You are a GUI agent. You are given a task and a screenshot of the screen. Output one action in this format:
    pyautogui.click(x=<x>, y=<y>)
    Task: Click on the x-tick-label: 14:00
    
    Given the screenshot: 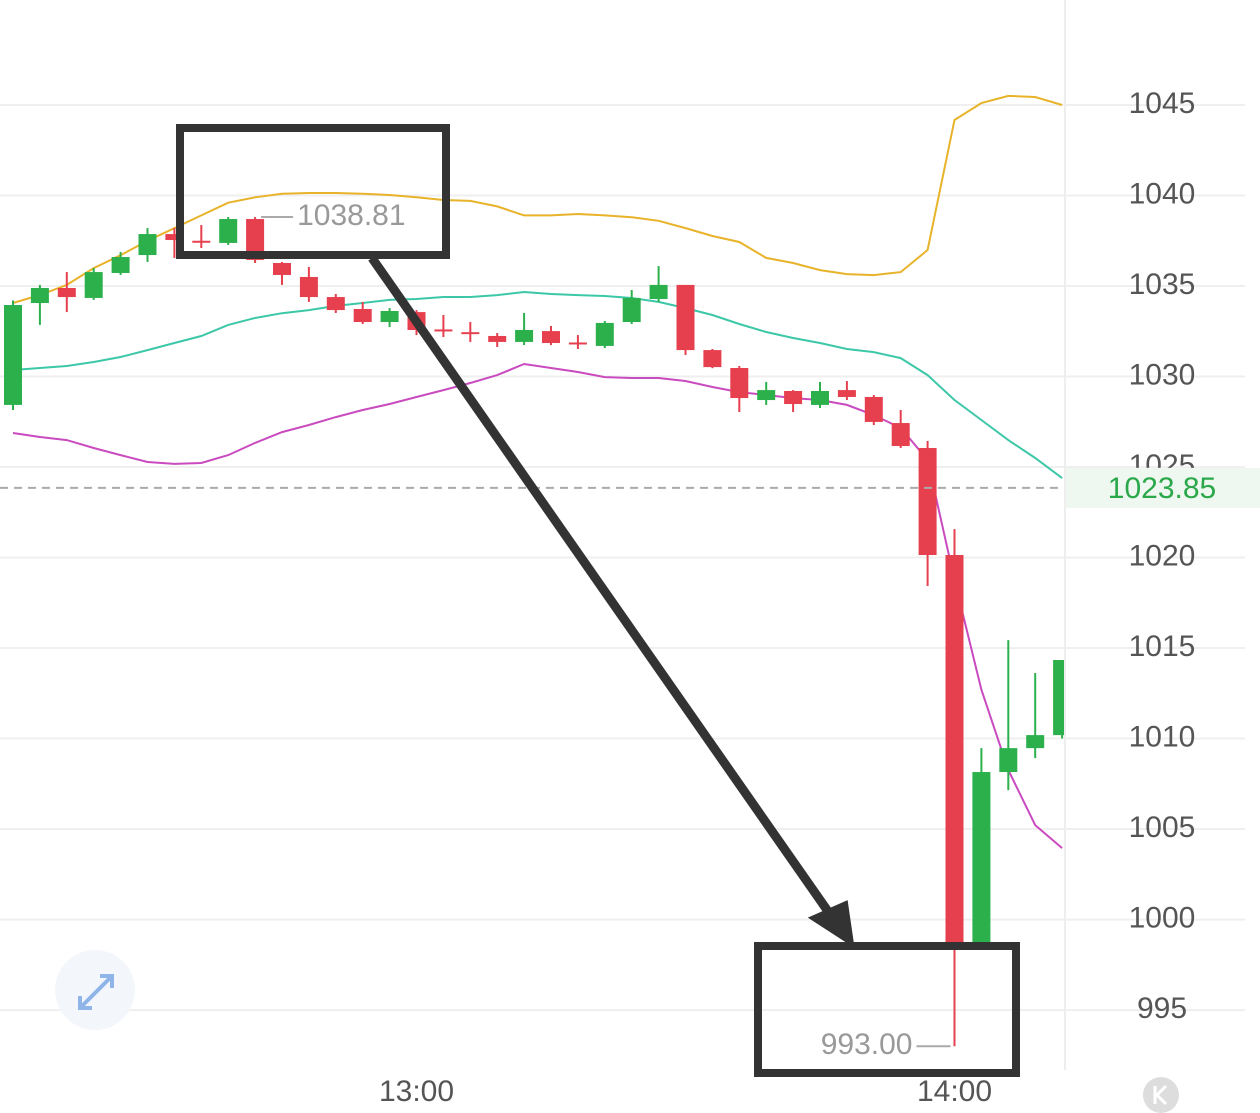 What is the action you would take?
    pyautogui.click(x=954, y=1091)
    